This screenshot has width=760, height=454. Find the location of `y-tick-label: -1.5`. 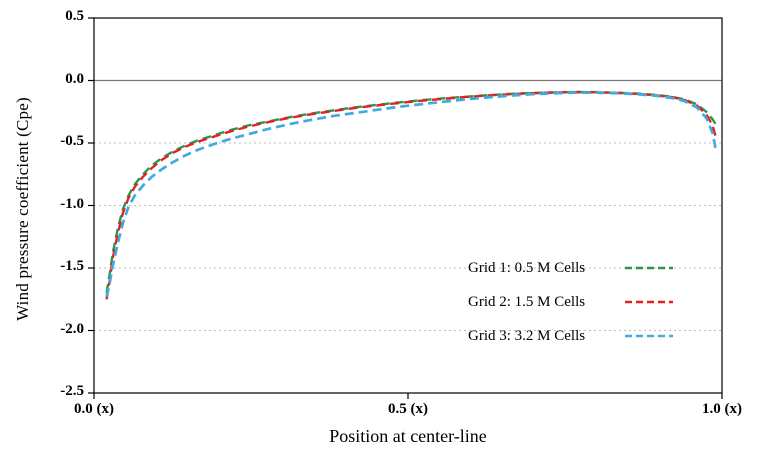

y-tick-label: -1.5 is located at coordinates (72, 266).